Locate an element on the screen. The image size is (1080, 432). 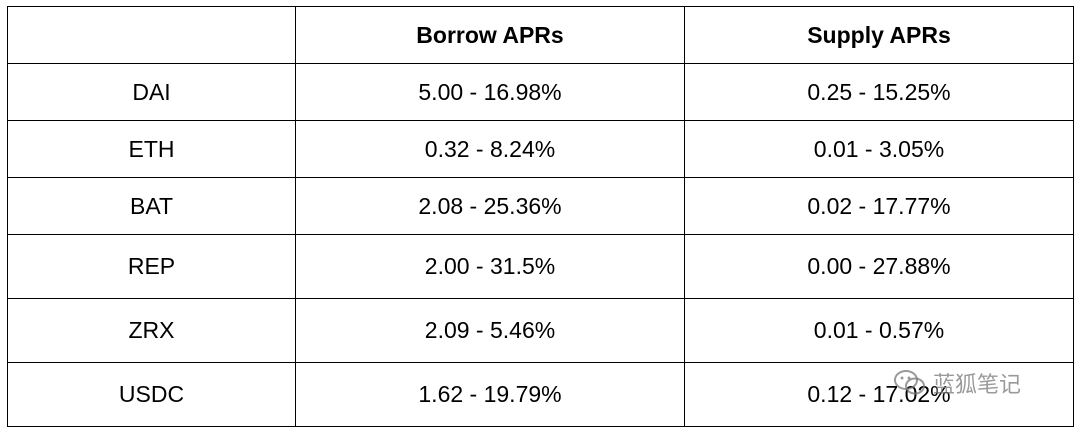
borrow-apr-cell: 2.08 - 25.36% is located at coordinates (490, 206).